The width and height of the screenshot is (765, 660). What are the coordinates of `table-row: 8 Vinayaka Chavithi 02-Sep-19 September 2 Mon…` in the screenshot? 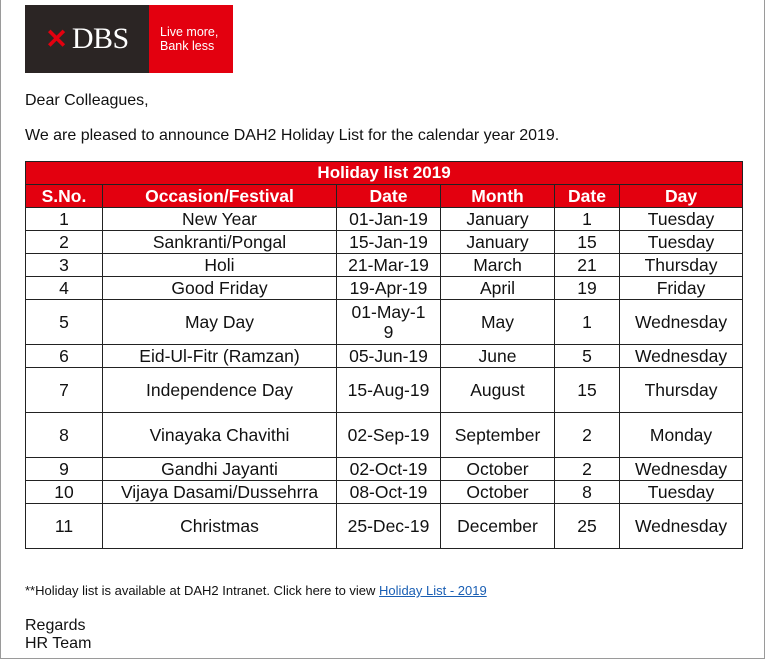 It's located at (384, 435).